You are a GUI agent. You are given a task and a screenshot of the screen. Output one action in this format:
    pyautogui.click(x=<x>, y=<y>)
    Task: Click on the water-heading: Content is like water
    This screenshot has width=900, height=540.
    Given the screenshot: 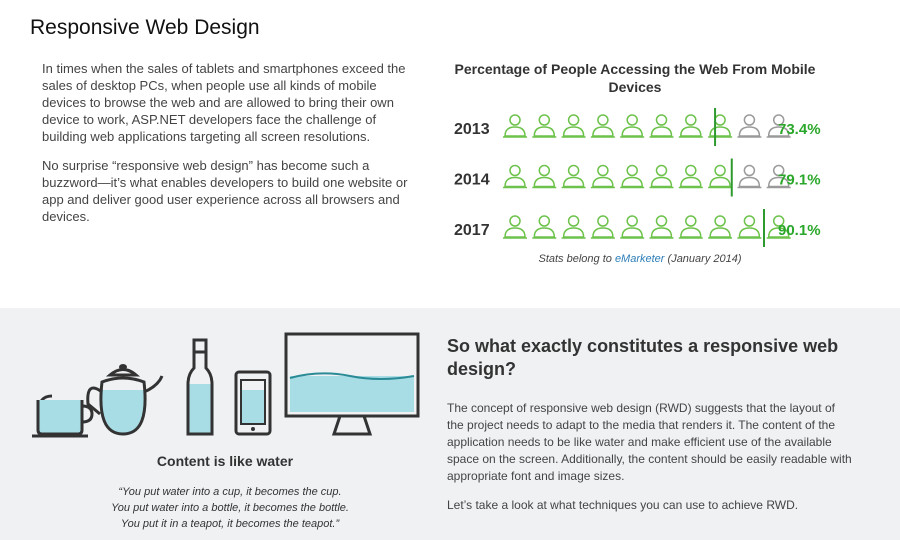 What is the action you would take?
    pyautogui.click(x=225, y=461)
    